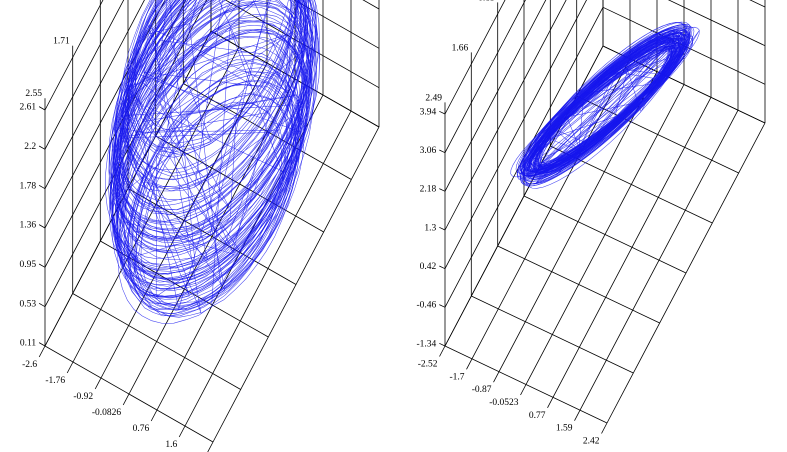  What do you see at coordinates (564, 429) in the screenshot?
I see `x-tick-label: 1.59` at bounding box center [564, 429].